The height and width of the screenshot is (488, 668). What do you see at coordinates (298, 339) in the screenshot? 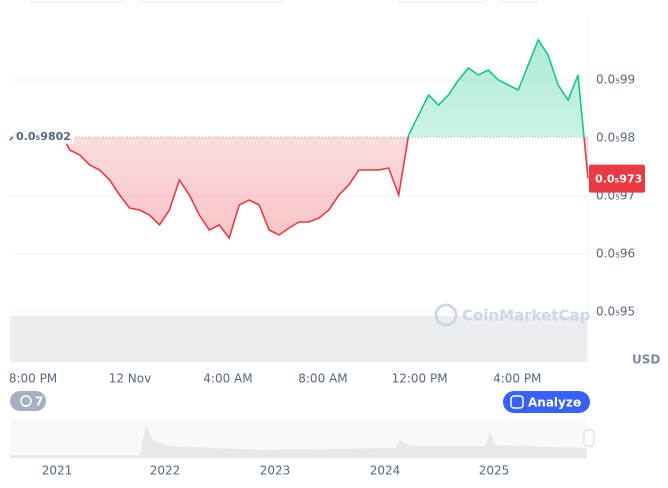
I see `volume-area` at bounding box center [298, 339].